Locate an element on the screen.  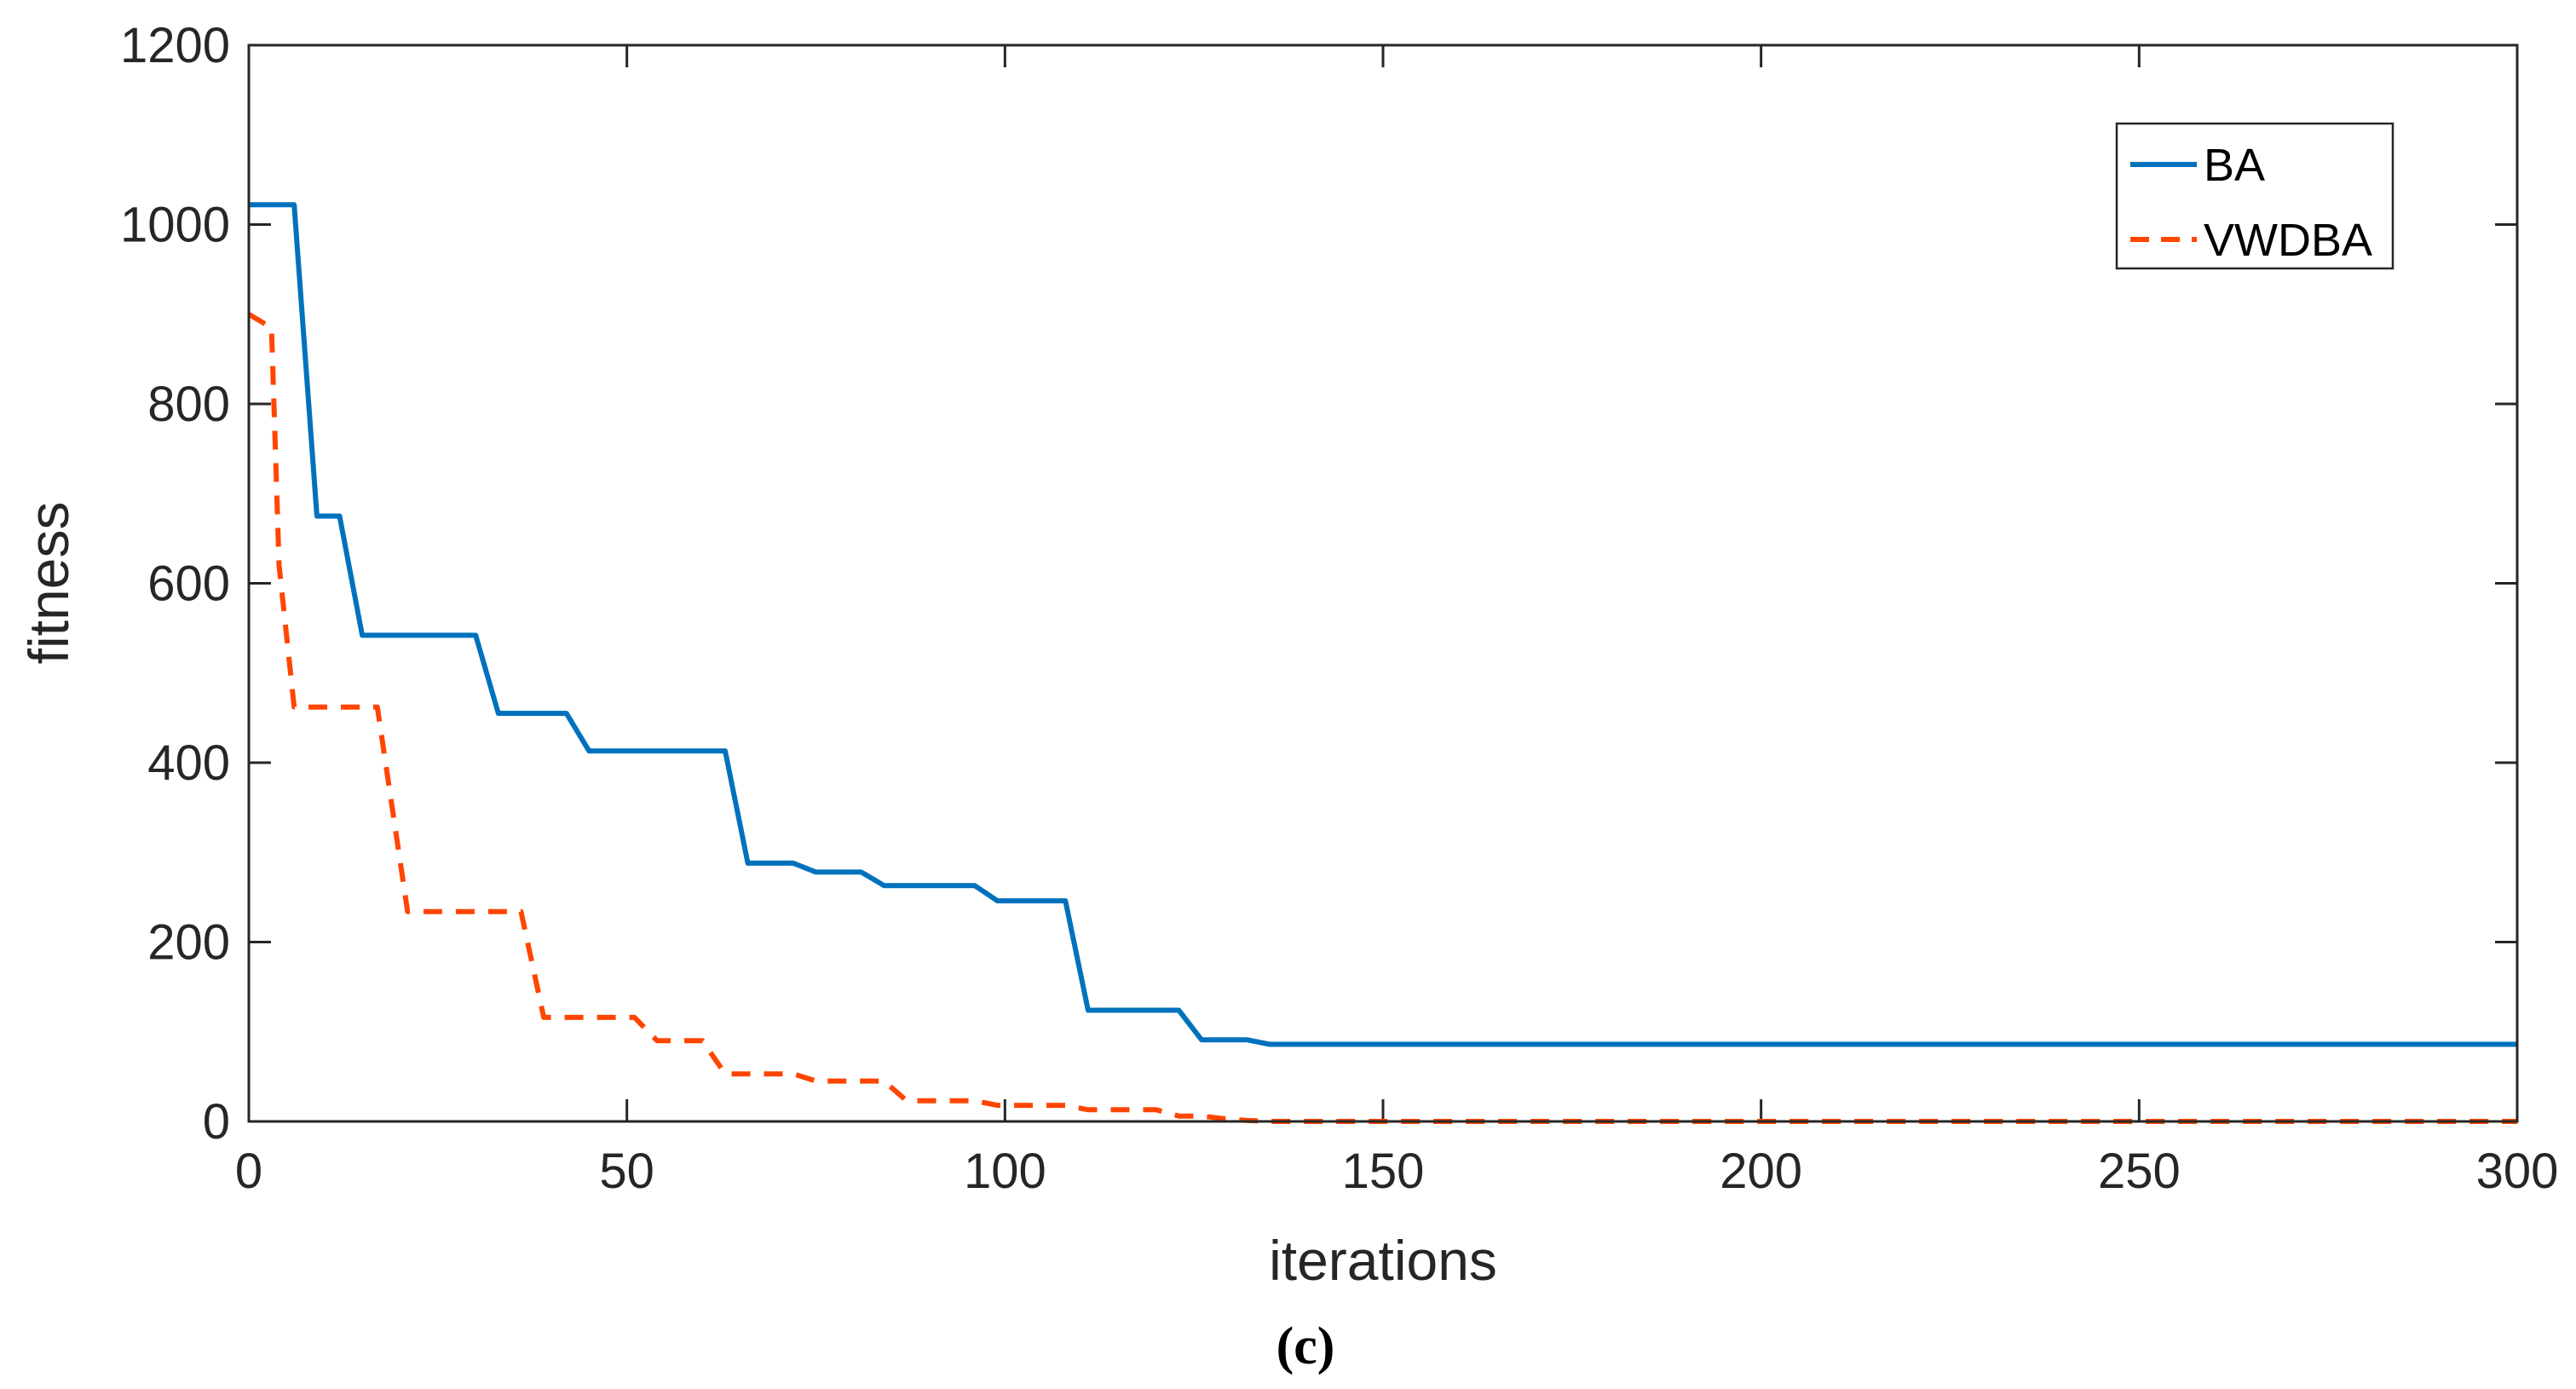
y-tick-label: 800 is located at coordinates (188, 404).